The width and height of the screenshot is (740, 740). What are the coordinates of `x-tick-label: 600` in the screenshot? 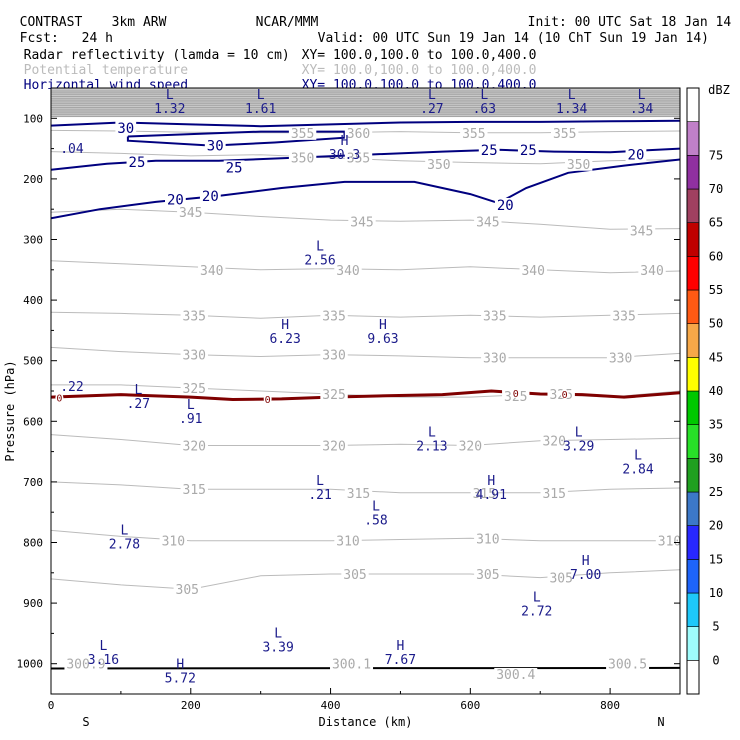 It's located at (470, 705).